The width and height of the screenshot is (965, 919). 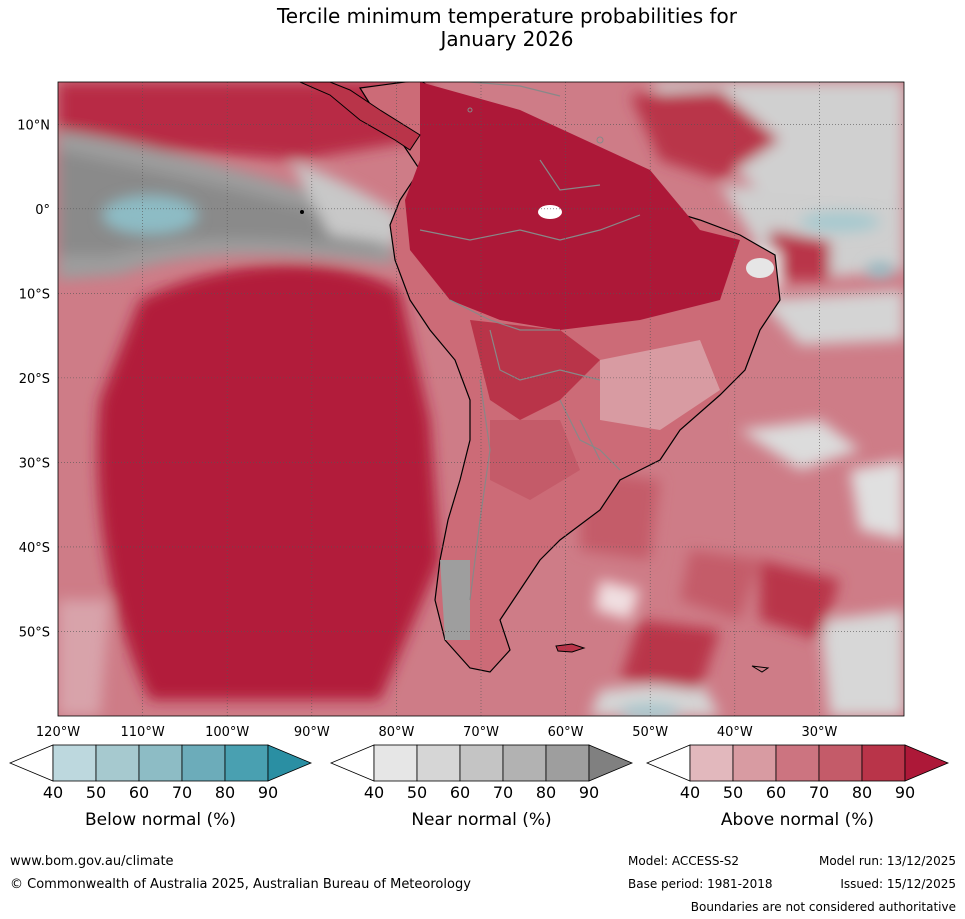 What do you see at coordinates (683, 861) in the screenshot?
I see `model-name: Model: ACCESS-S2` at bounding box center [683, 861].